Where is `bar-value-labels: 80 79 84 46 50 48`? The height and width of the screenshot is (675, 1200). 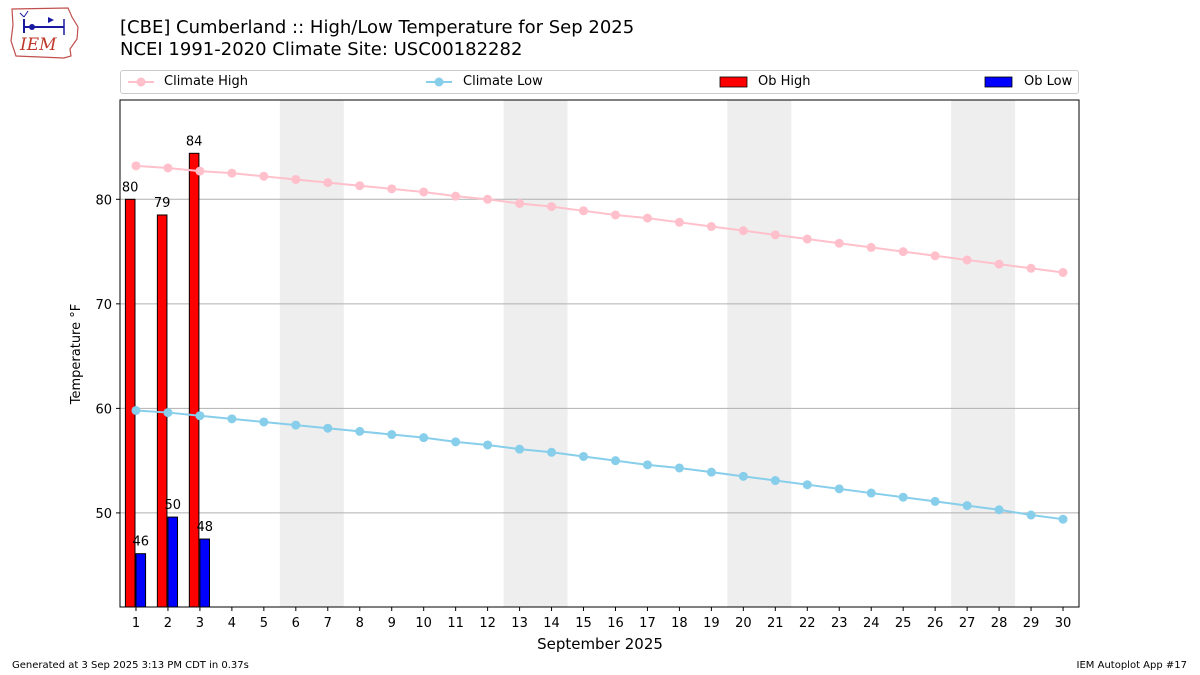
bar-value-labels: 80 79 84 46 50 48 is located at coordinates (167, 341).